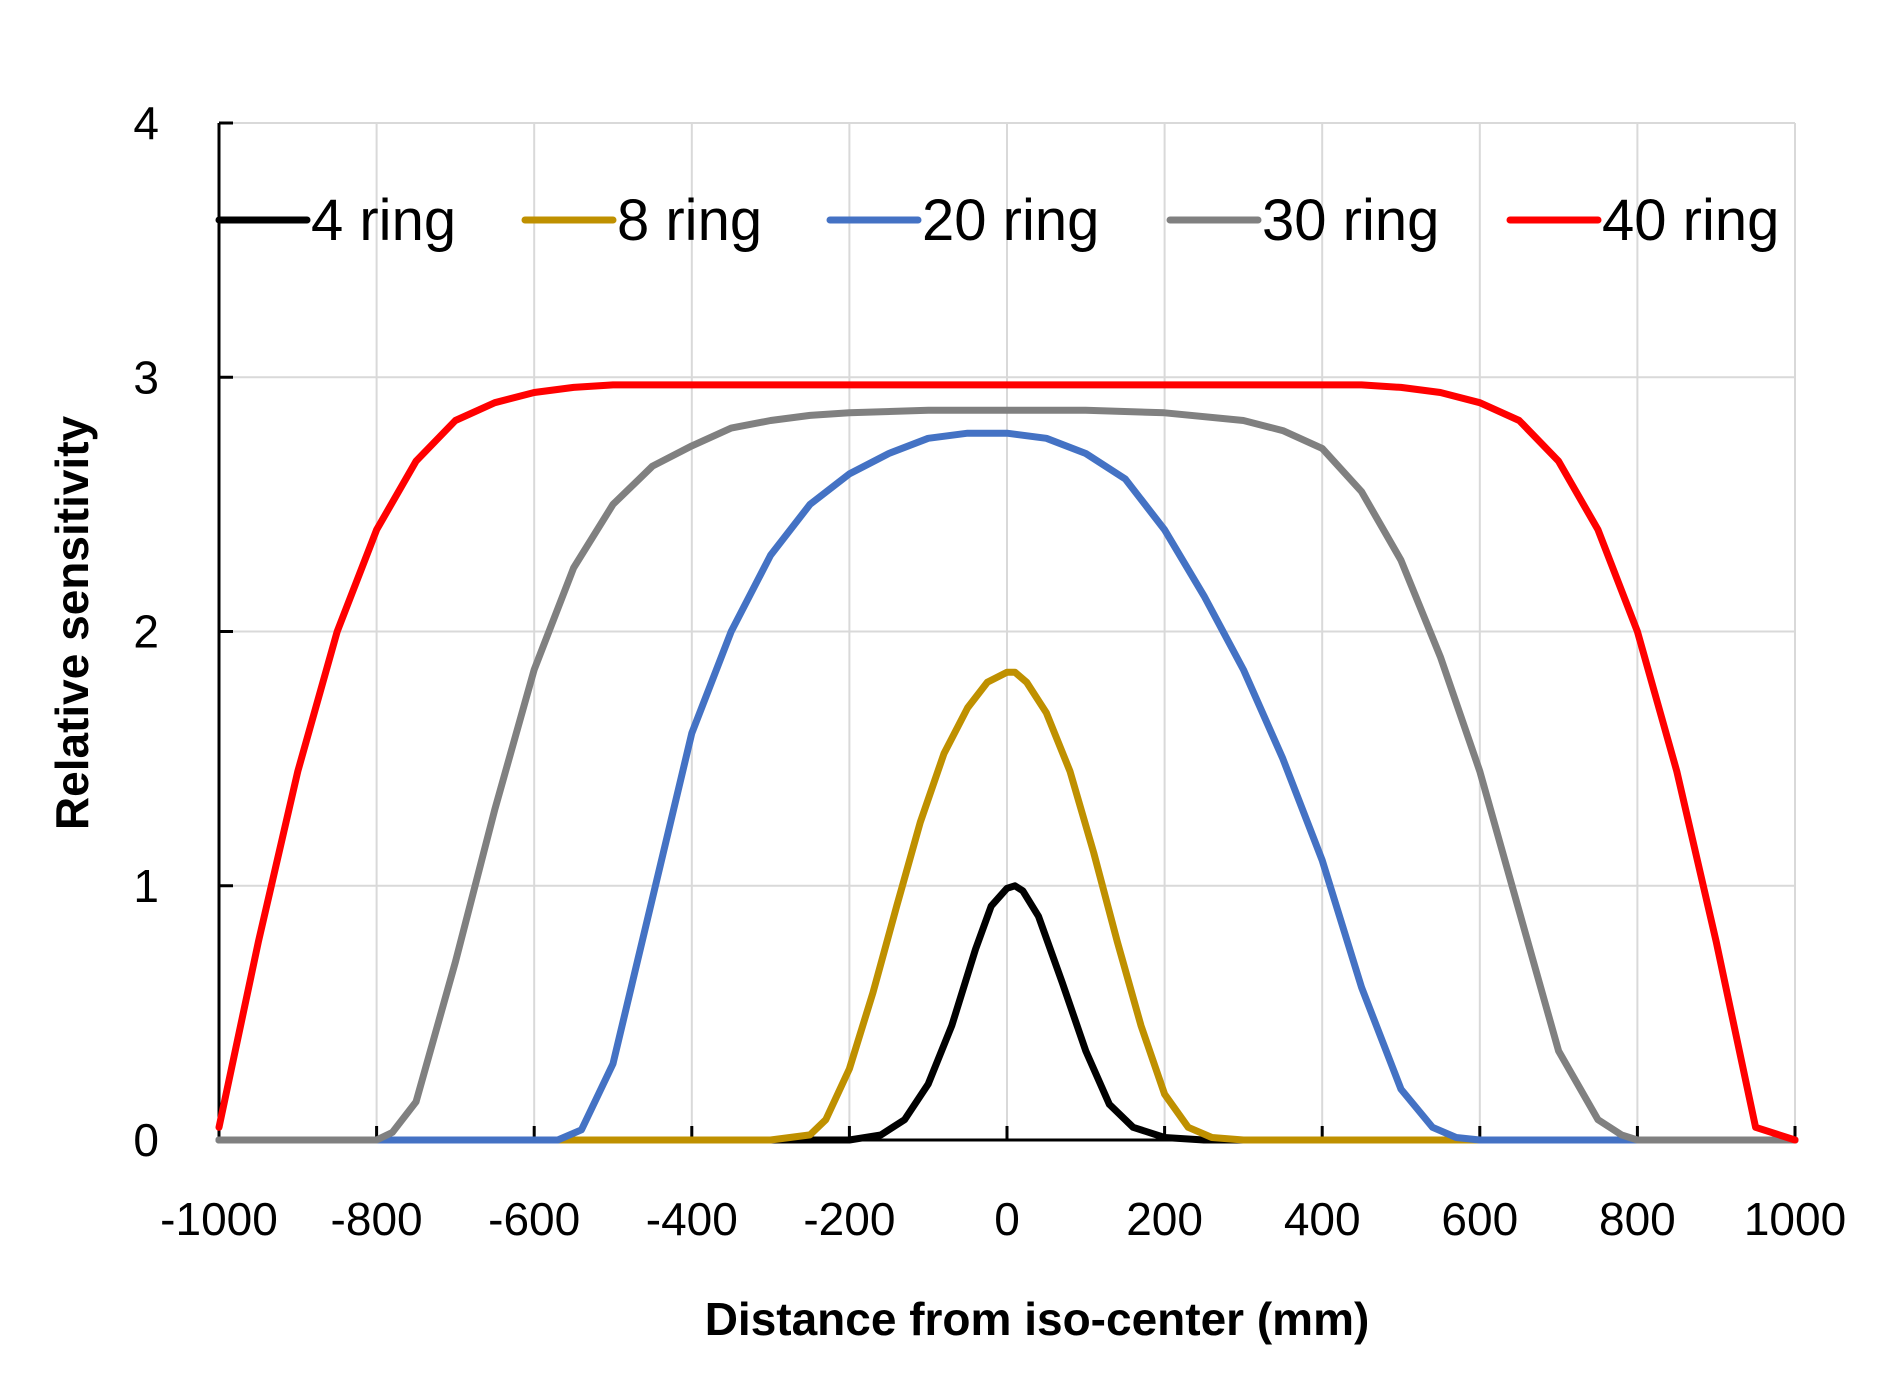 The width and height of the screenshot is (1902, 1375). I want to click on x-tick-label: -400, so click(692, 1219).